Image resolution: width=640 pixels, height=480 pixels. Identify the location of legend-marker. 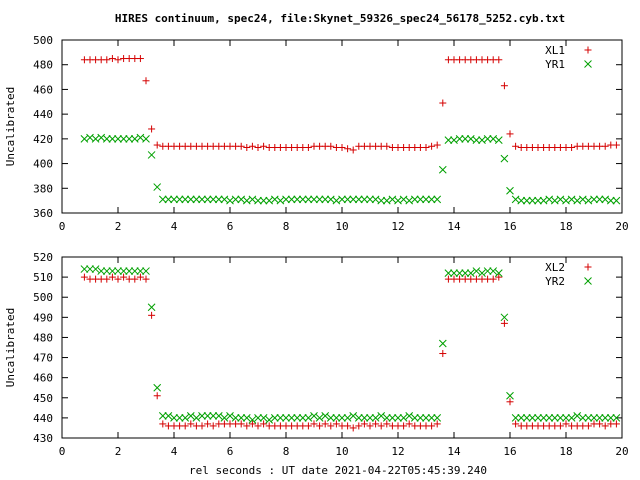
(588, 64).